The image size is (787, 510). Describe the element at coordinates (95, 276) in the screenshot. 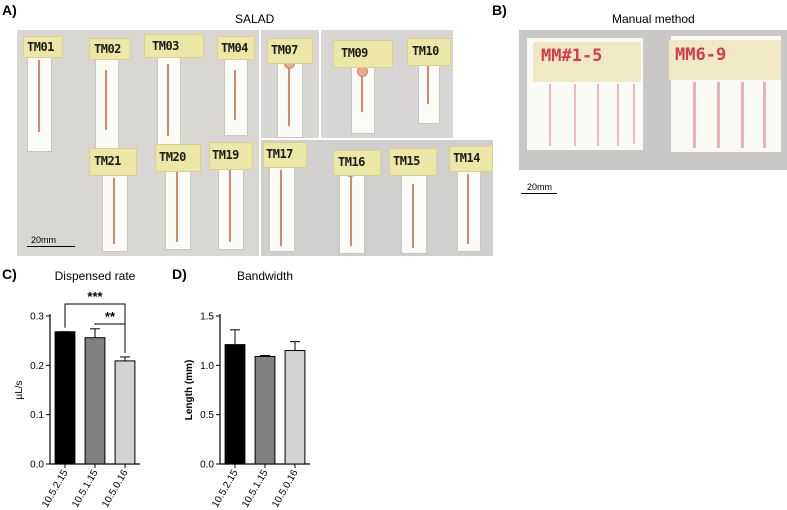

I see `chart-title: Dispensed rate` at that location.